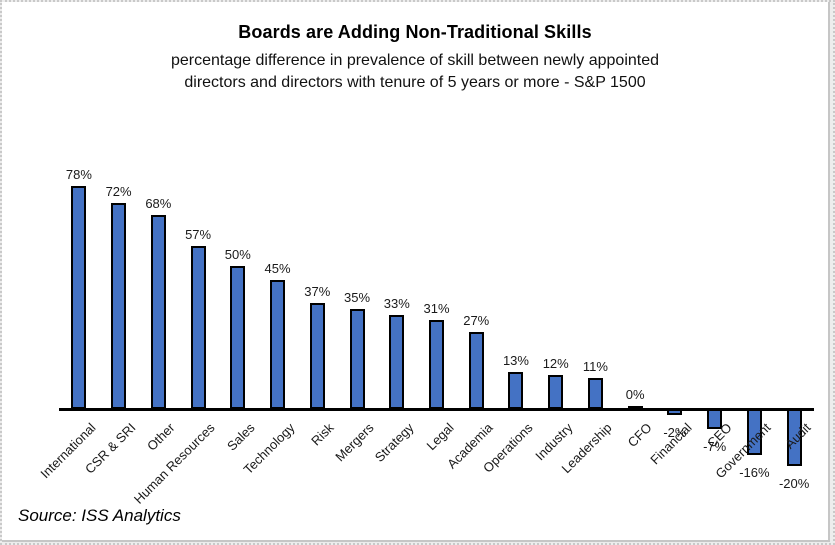 Image resolution: width=835 pixels, height=545 pixels. What do you see at coordinates (635, 394) in the screenshot?
I see `value-label-cfo: 0%` at bounding box center [635, 394].